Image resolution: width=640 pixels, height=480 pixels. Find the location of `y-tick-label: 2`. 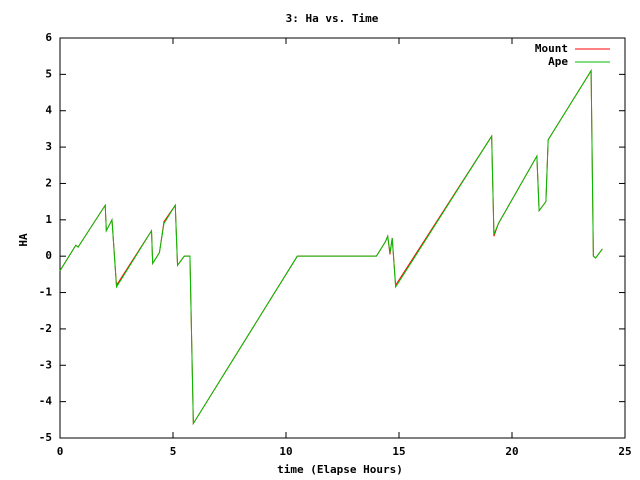

y-tick-label: 2 is located at coordinates (48, 182).